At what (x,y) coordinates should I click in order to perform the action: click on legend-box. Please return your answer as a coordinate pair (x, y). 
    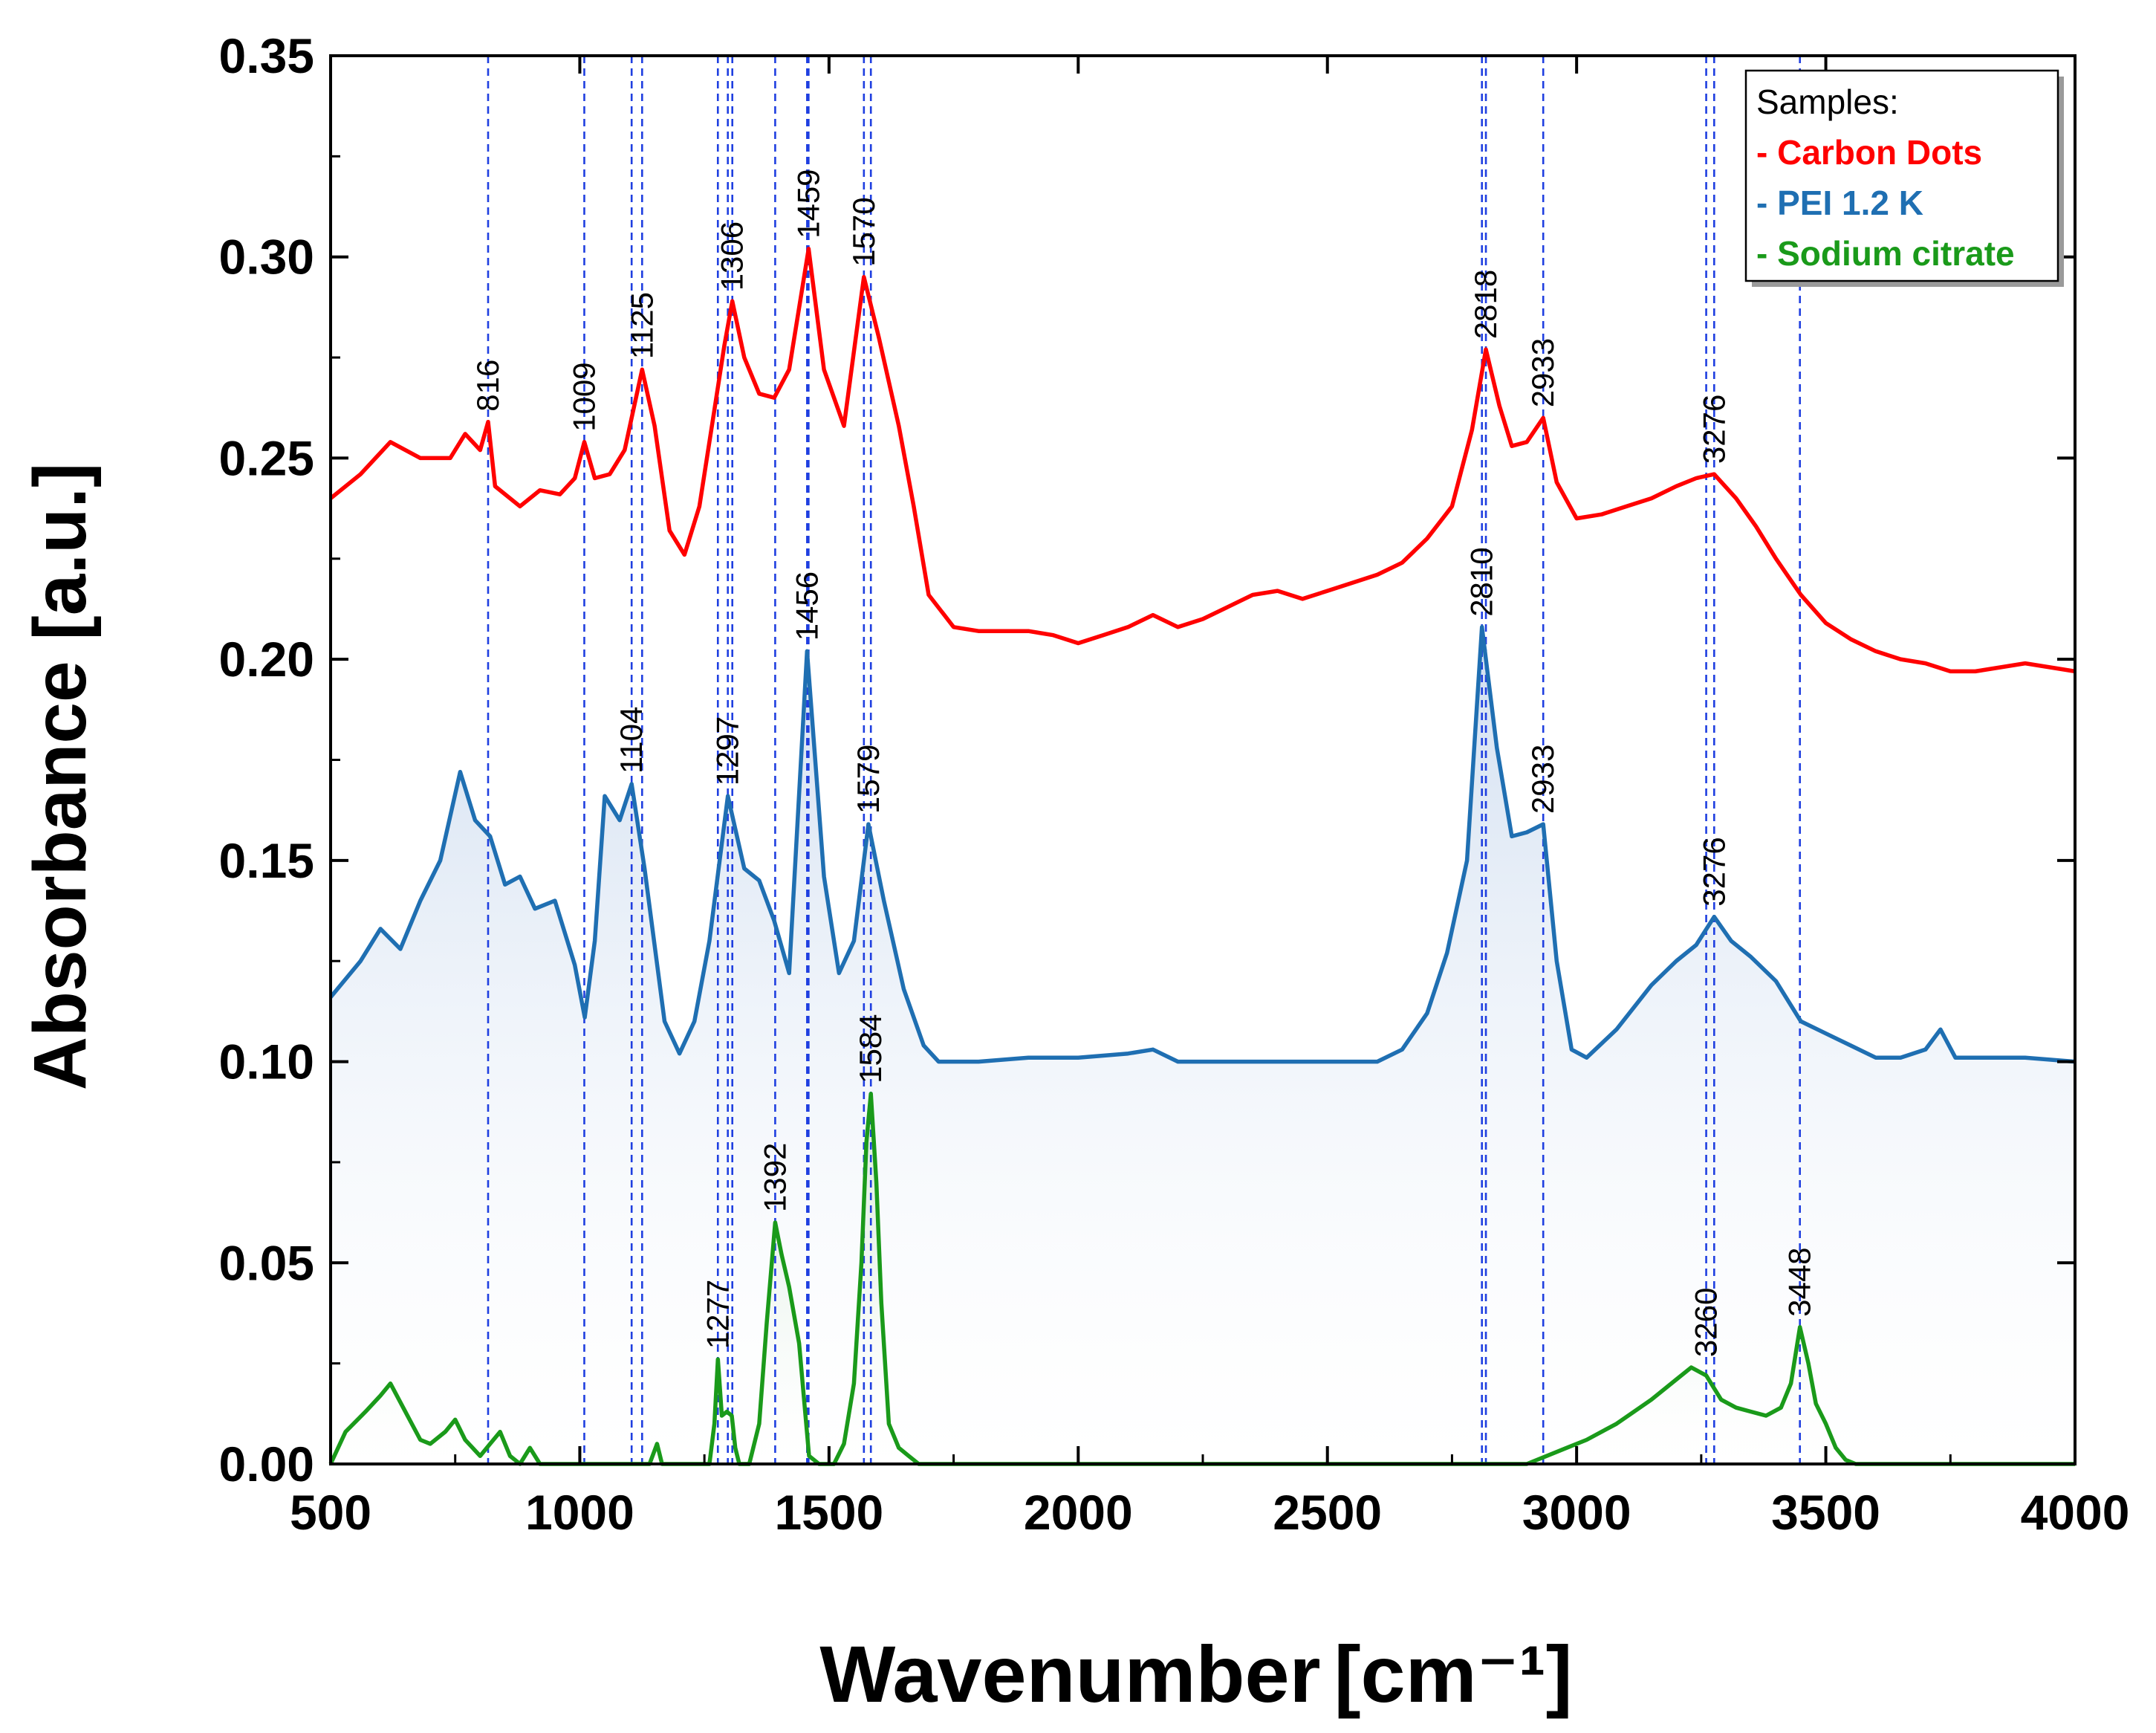
    Looking at the image, I should click on (1901, 175).